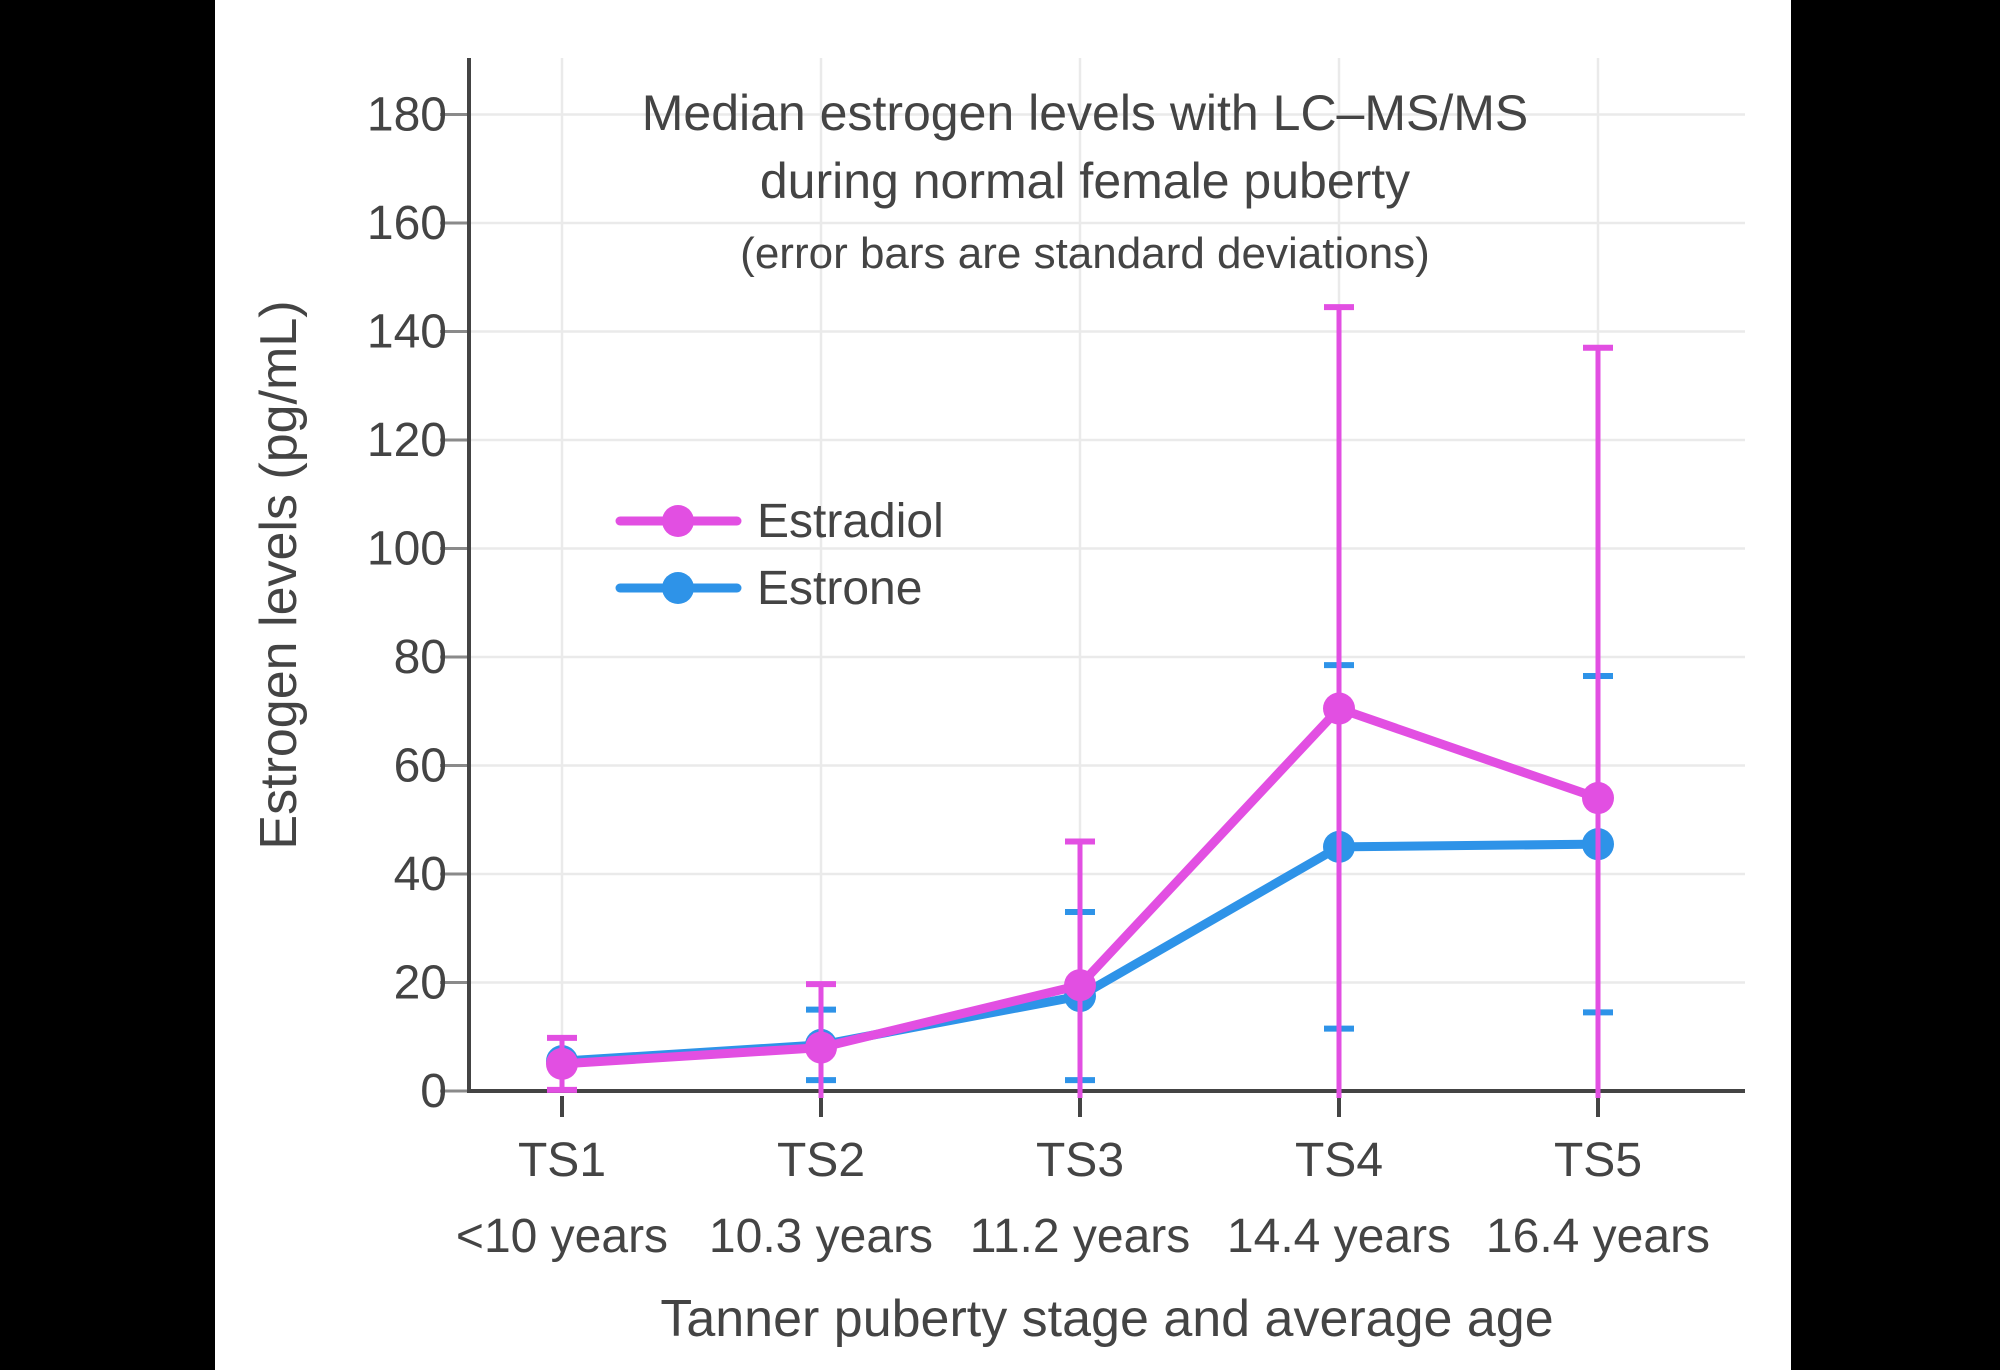 This screenshot has height=1370, width=2000. Describe the element at coordinates (1085, 253) in the screenshot. I see `chart-subtitle: (error bars are standard deviations)` at that location.